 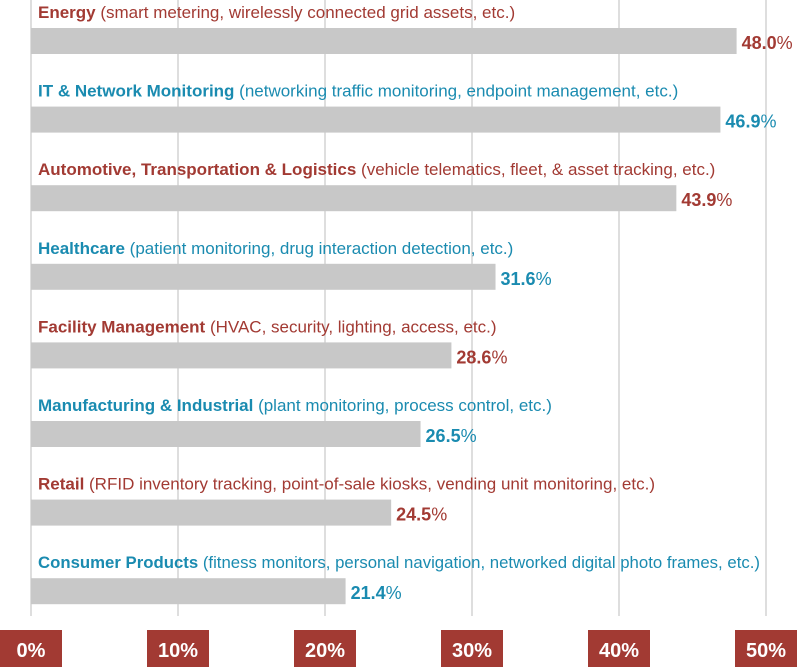 What do you see at coordinates (499, 357) in the screenshot?
I see `value-percent-sign-4: %` at bounding box center [499, 357].